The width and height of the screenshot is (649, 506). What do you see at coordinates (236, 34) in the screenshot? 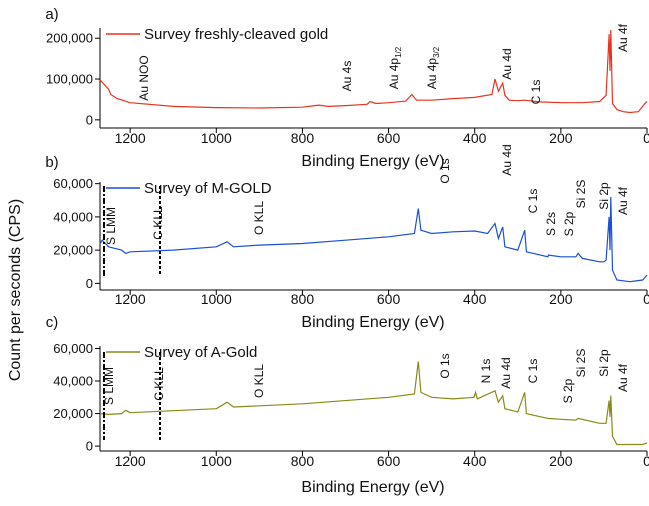
I see `legend-label: Survey freshly-cleaved gold` at bounding box center [236, 34].